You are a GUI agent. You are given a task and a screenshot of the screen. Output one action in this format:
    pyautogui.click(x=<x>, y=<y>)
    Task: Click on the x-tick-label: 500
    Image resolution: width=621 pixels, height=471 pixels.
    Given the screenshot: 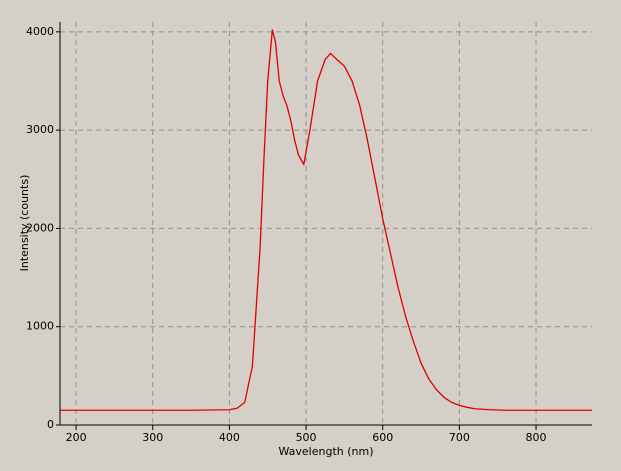 What is the action you would take?
    pyautogui.click(x=306, y=437)
    